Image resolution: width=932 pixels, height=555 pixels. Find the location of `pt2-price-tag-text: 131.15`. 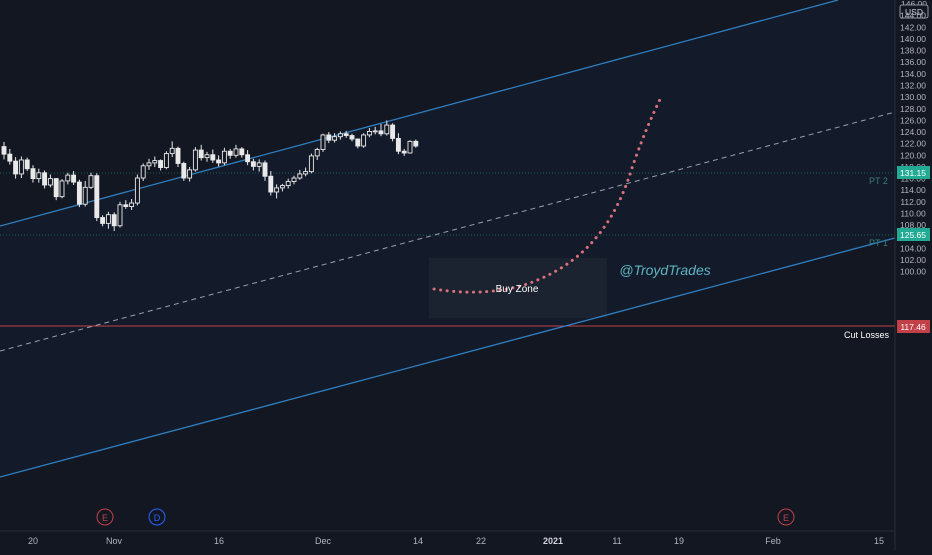

pt2-price-tag-text: 131.15 is located at coordinates (913, 173).